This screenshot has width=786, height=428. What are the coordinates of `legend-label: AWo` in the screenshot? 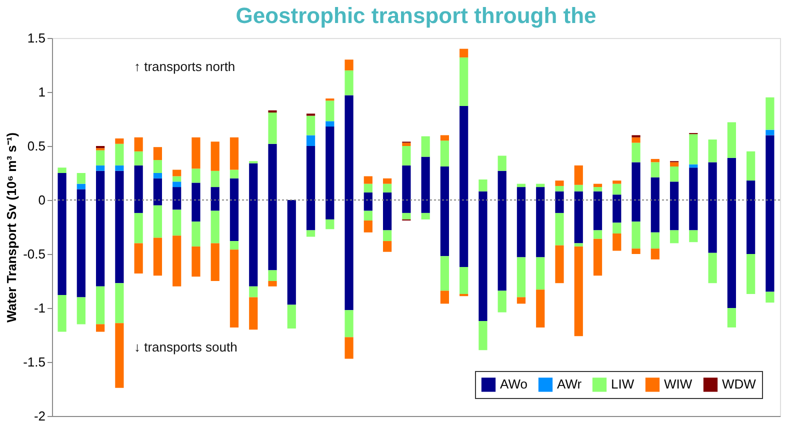 It's located at (514, 384).